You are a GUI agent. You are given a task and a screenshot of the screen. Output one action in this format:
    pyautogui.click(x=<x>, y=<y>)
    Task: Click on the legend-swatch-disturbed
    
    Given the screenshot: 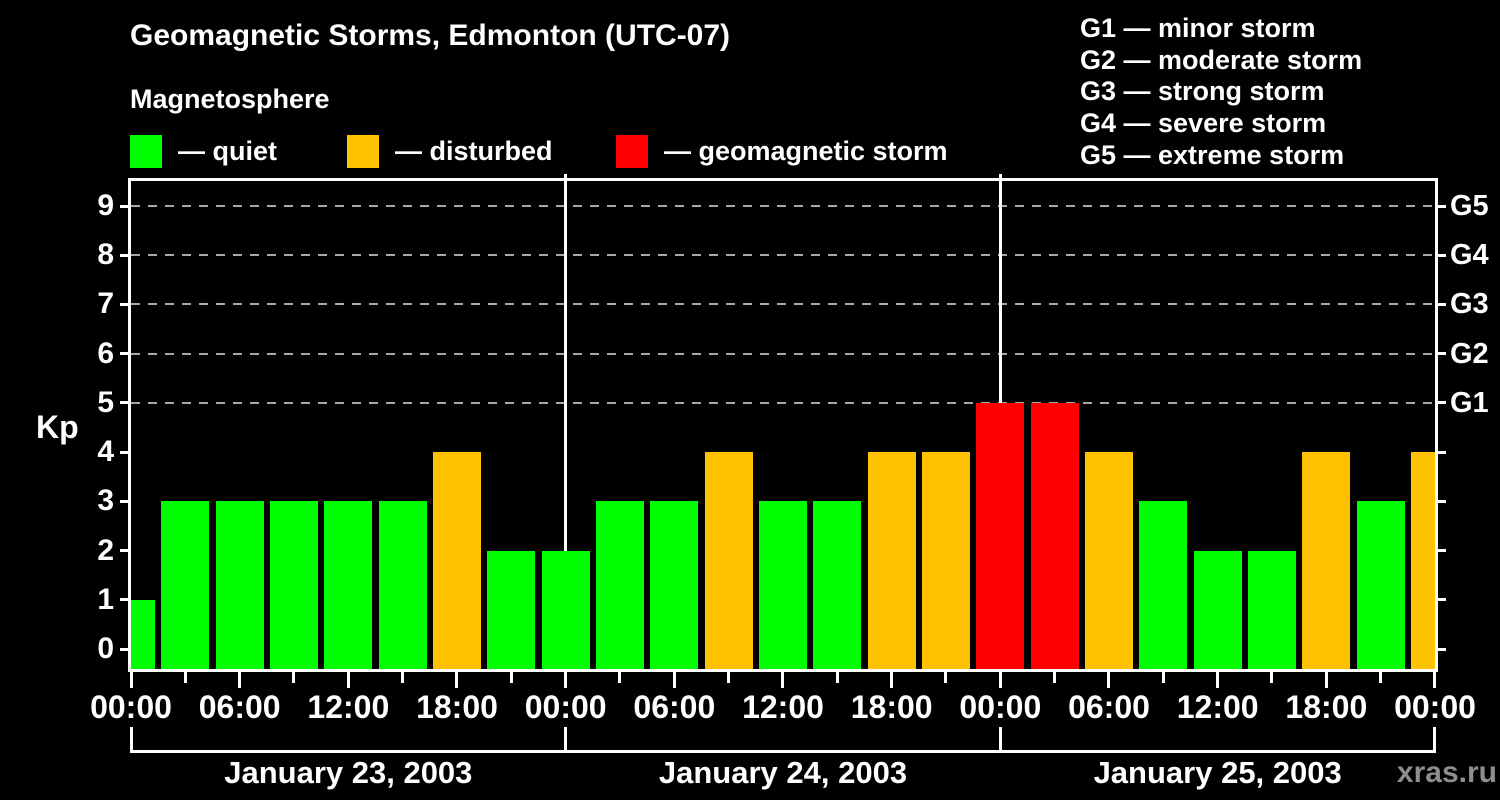 What is the action you would take?
    pyautogui.click(x=363, y=151)
    